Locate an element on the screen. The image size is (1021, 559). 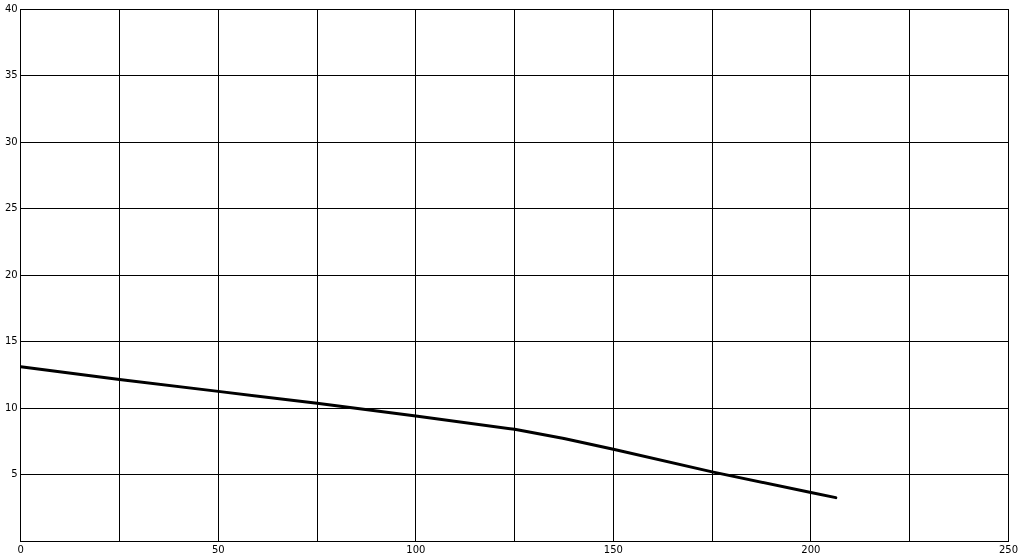
y-tick-label: 10 is located at coordinates (11, 407).